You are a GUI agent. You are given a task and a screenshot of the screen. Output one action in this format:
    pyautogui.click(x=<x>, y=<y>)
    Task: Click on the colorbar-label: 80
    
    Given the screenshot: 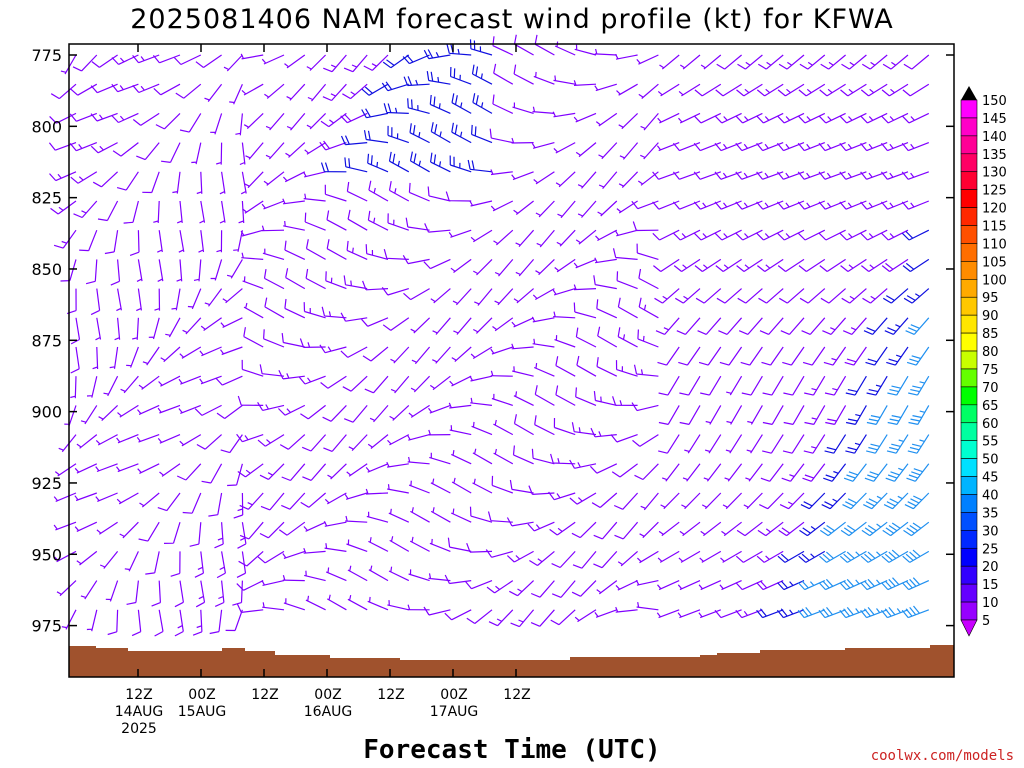 What is the action you would take?
    pyautogui.click(x=990, y=352)
    